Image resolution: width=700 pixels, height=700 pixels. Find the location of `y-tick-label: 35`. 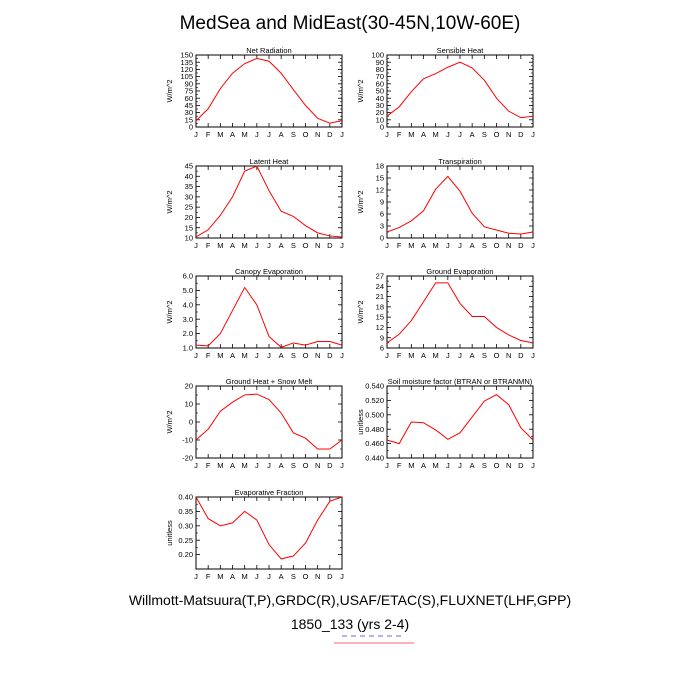

y-tick-label: 35 is located at coordinates (189, 186).